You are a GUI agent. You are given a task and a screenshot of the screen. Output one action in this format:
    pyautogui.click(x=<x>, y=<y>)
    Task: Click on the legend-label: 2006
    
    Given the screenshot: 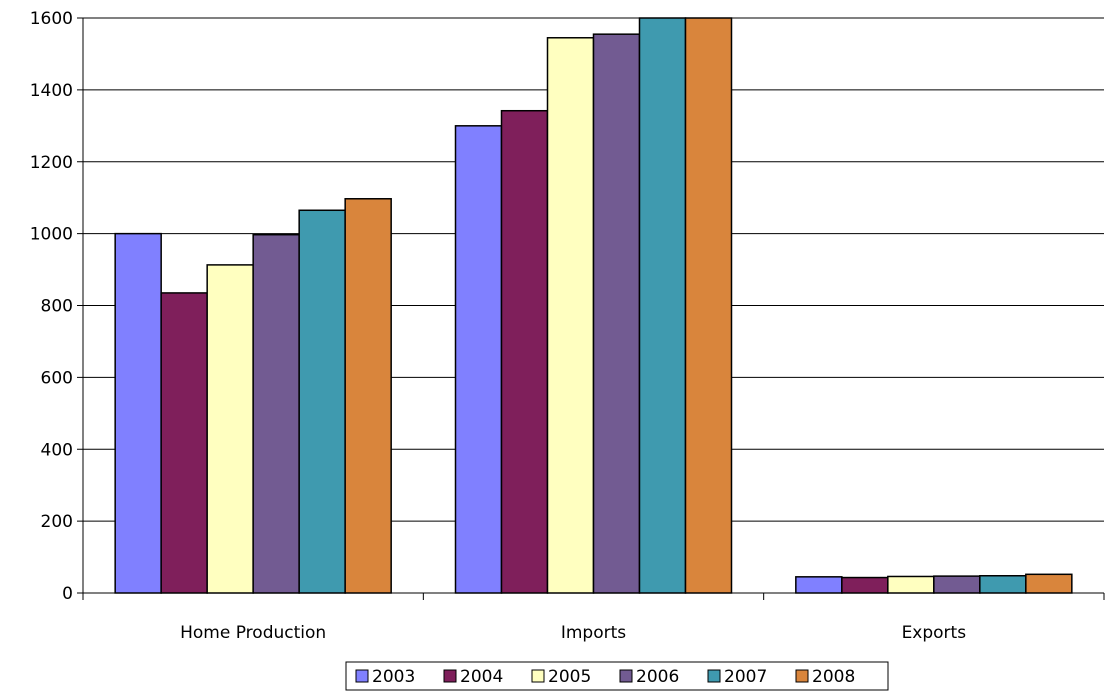 What is the action you would take?
    pyautogui.click(x=657, y=677)
    